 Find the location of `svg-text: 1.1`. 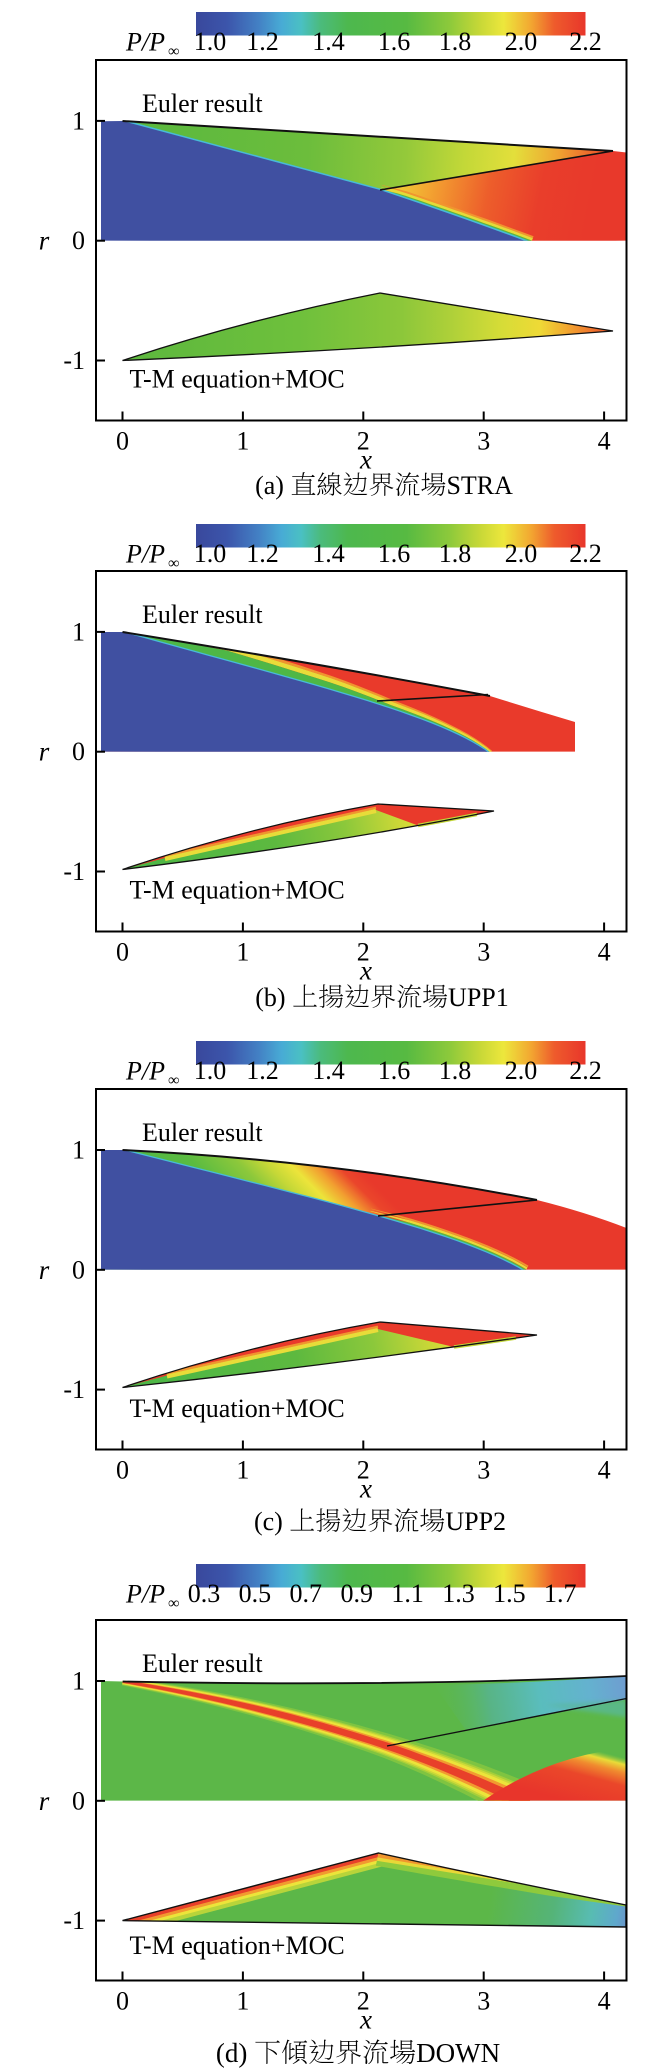

svg-text: 1.1 is located at coordinates (407, 1593).